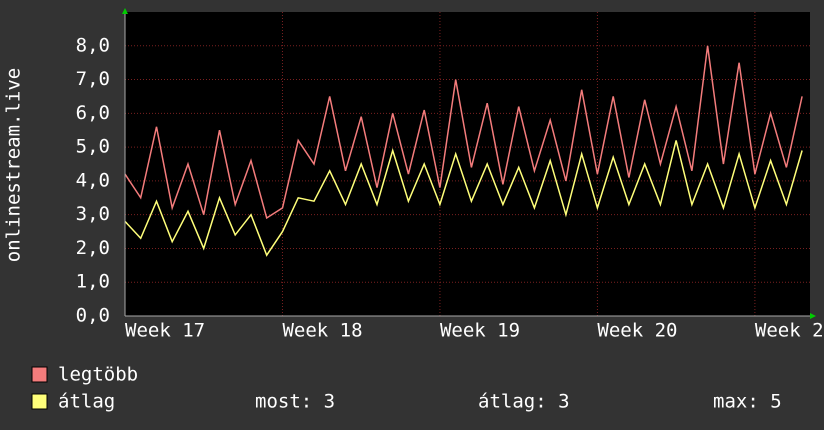  I want to click on y-tick-label: 1,0, so click(93, 282).